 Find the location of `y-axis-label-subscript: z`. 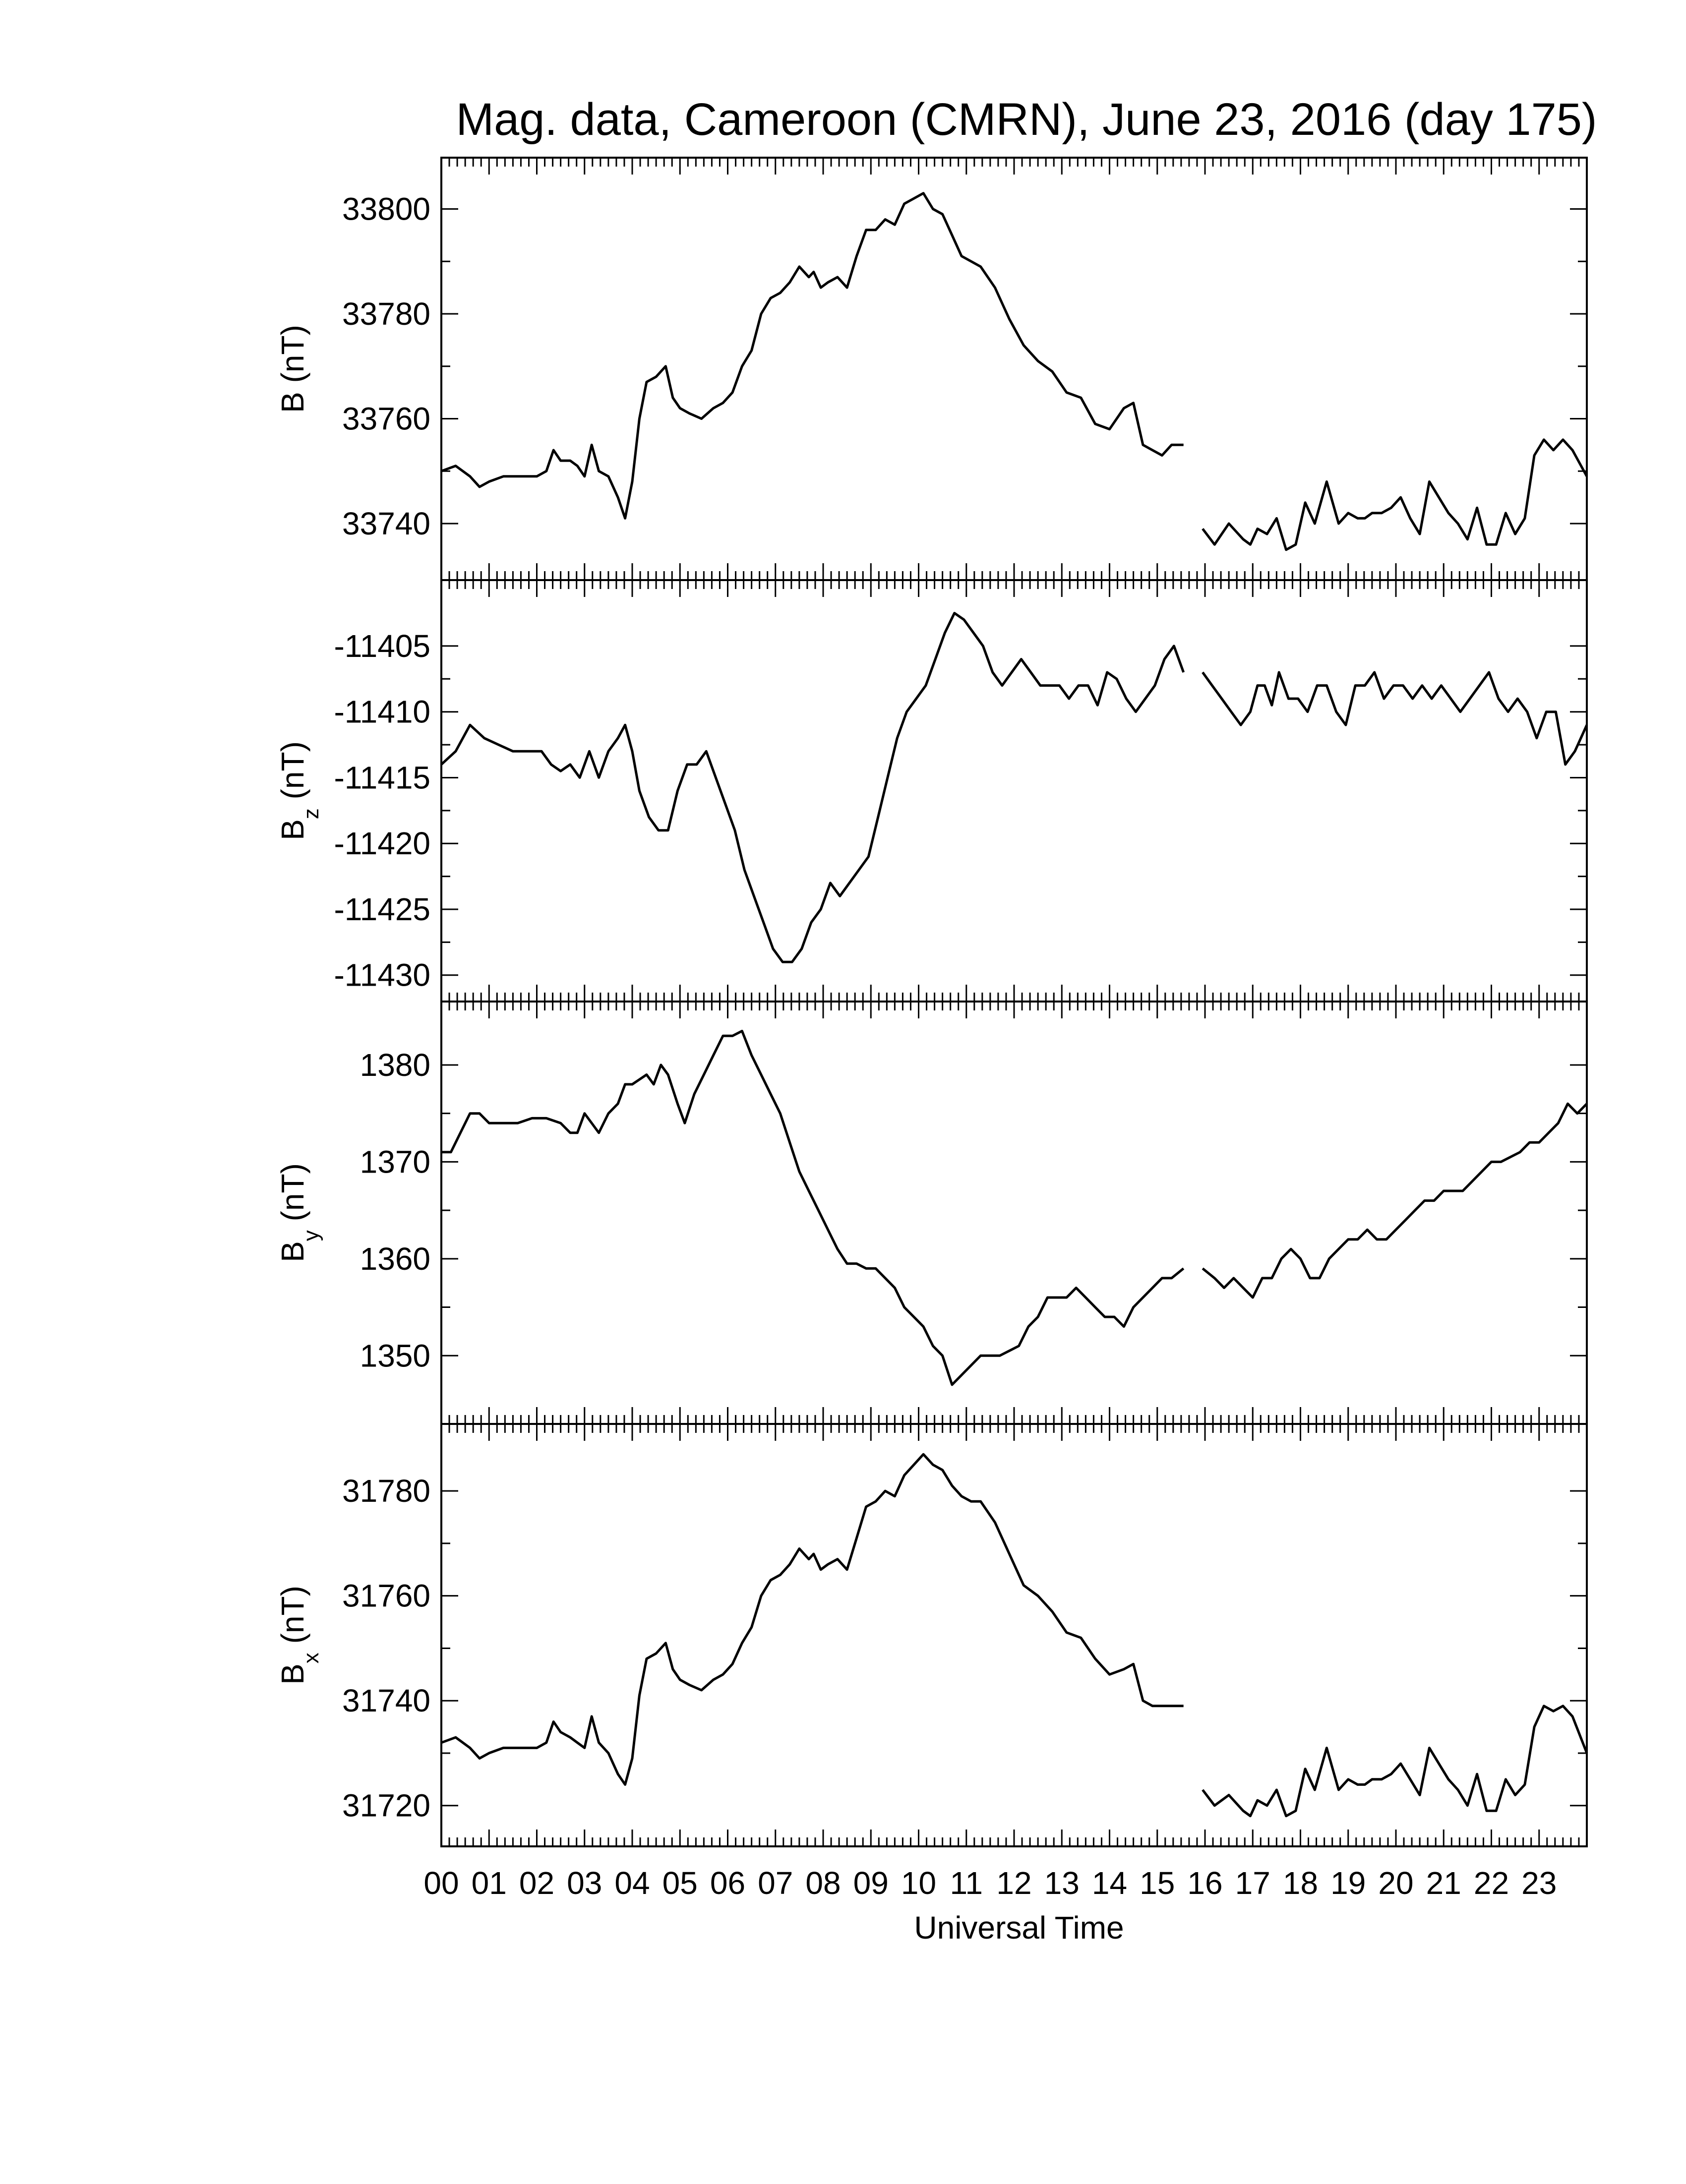

y-axis-label-subscript: z is located at coordinates (311, 813).